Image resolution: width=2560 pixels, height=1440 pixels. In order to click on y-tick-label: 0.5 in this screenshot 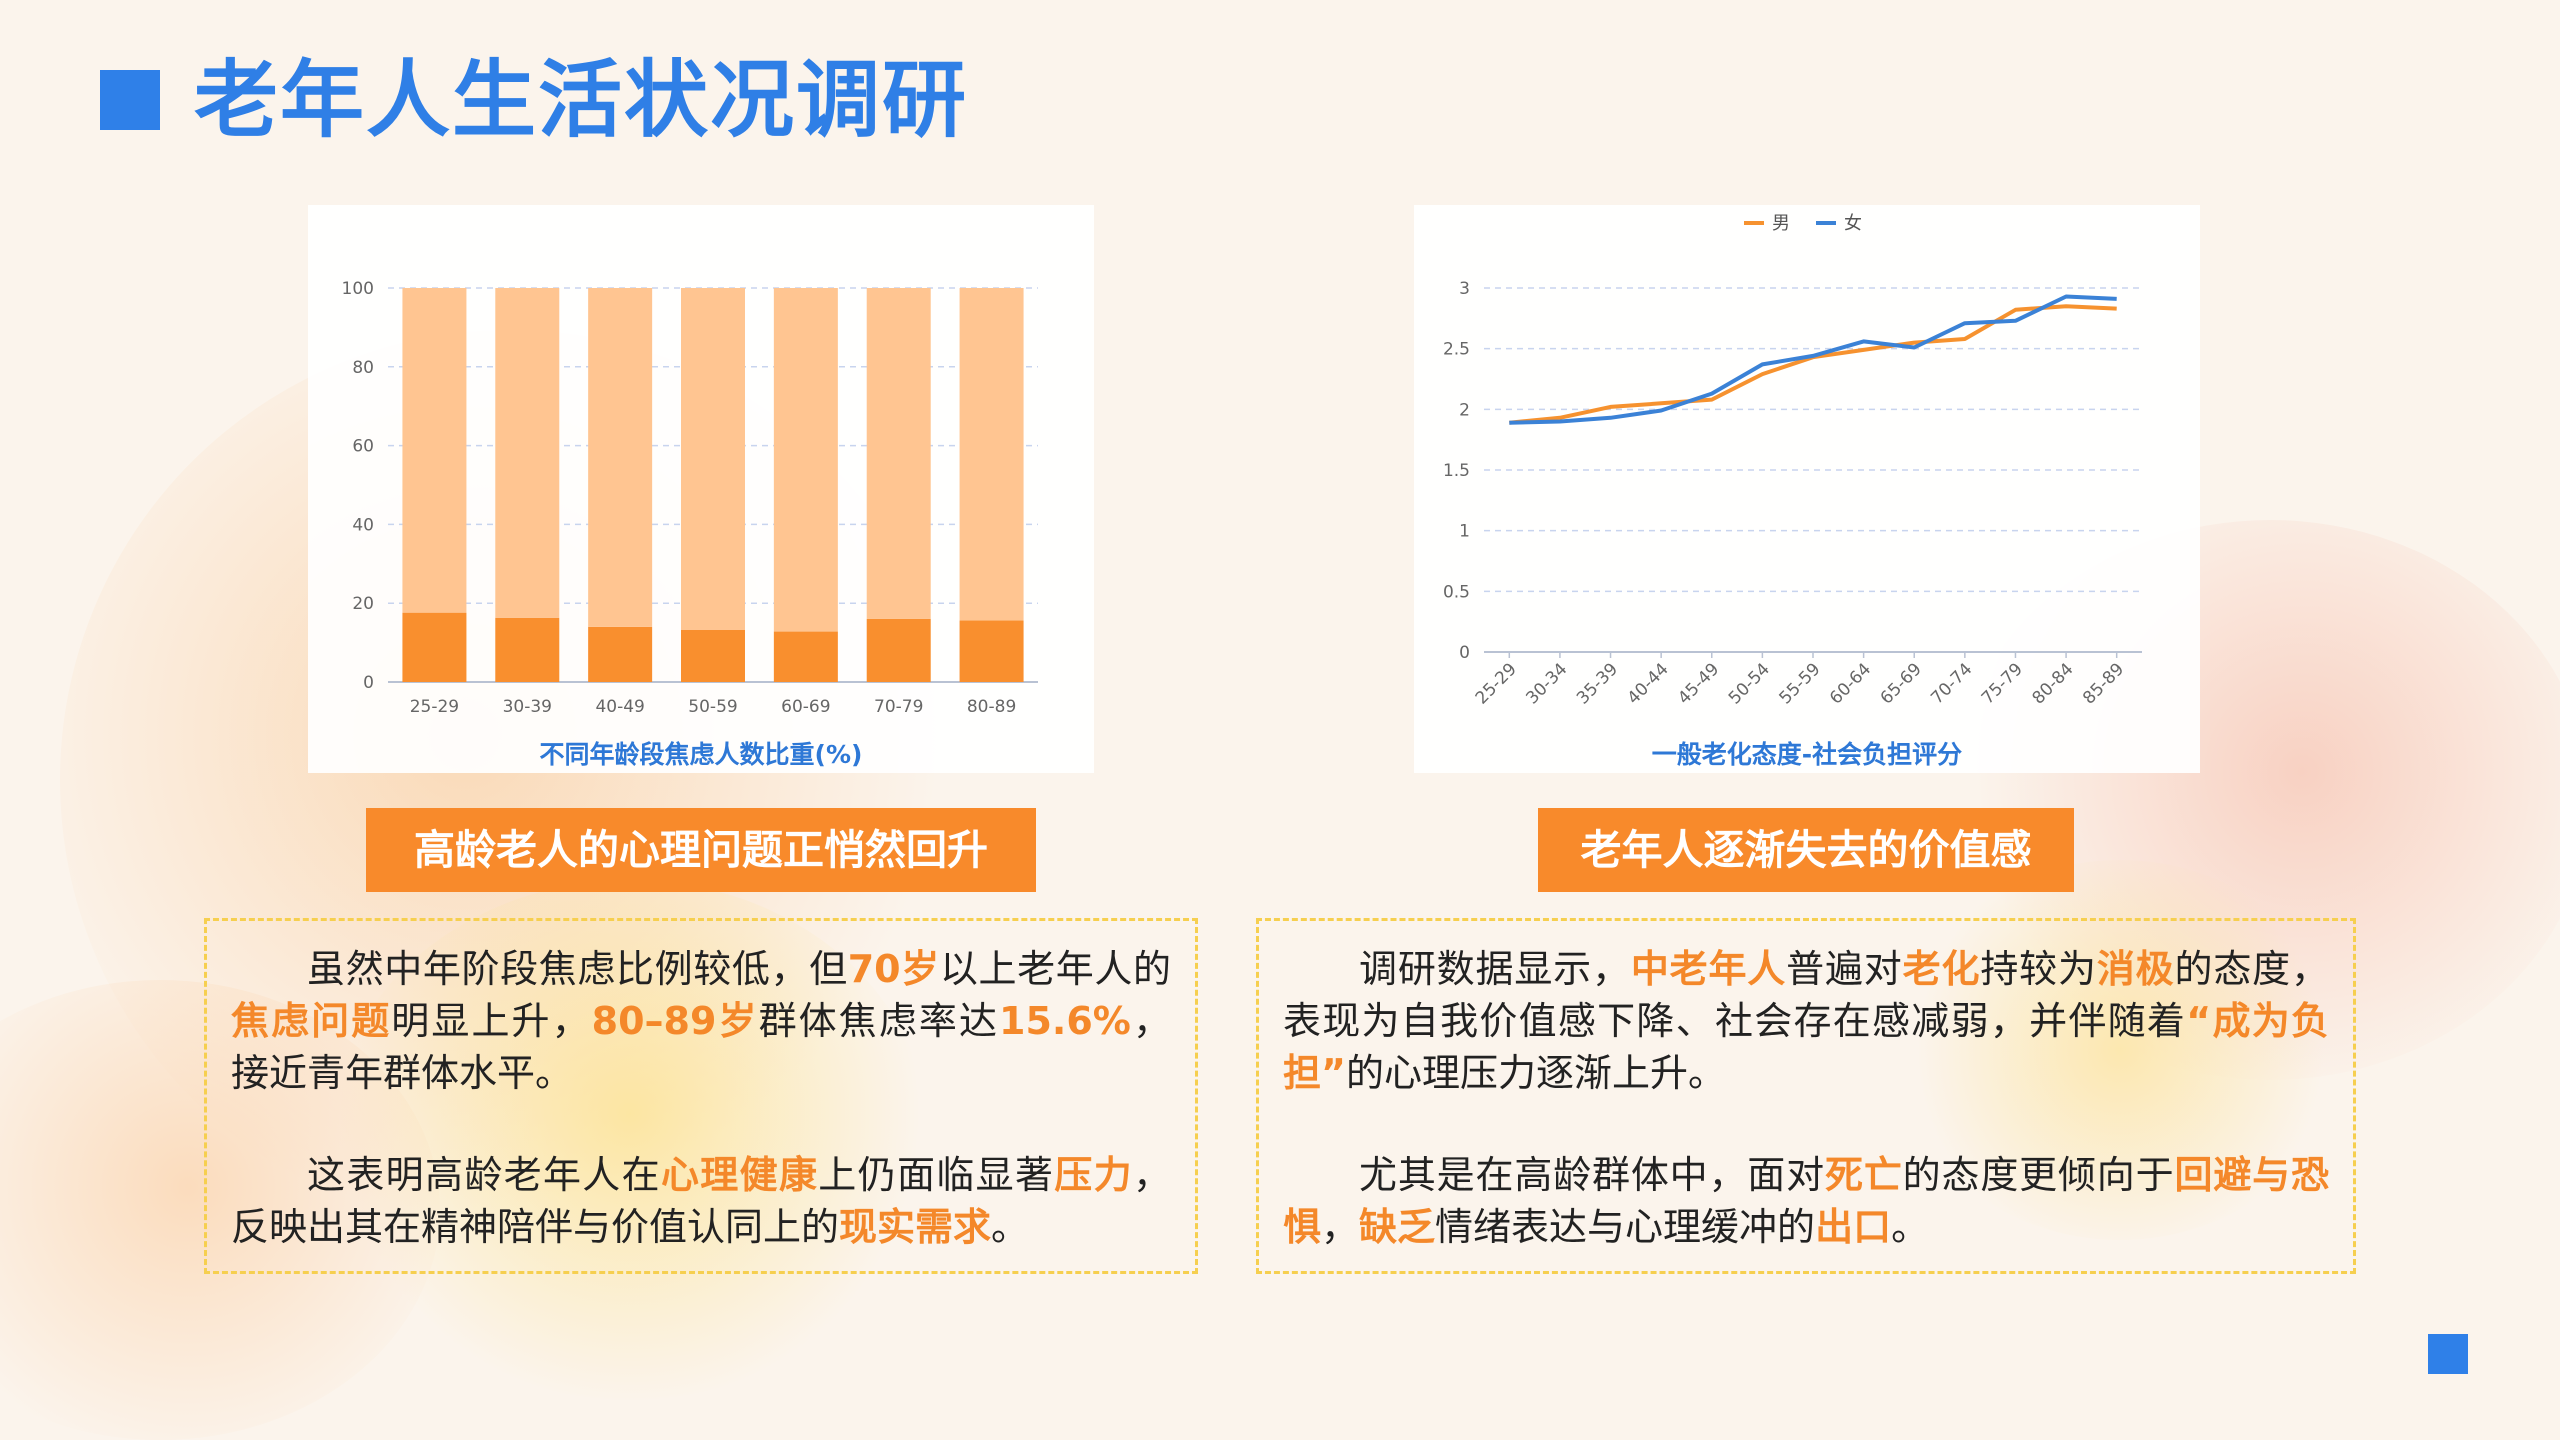, I will do `click(1456, 592)`.